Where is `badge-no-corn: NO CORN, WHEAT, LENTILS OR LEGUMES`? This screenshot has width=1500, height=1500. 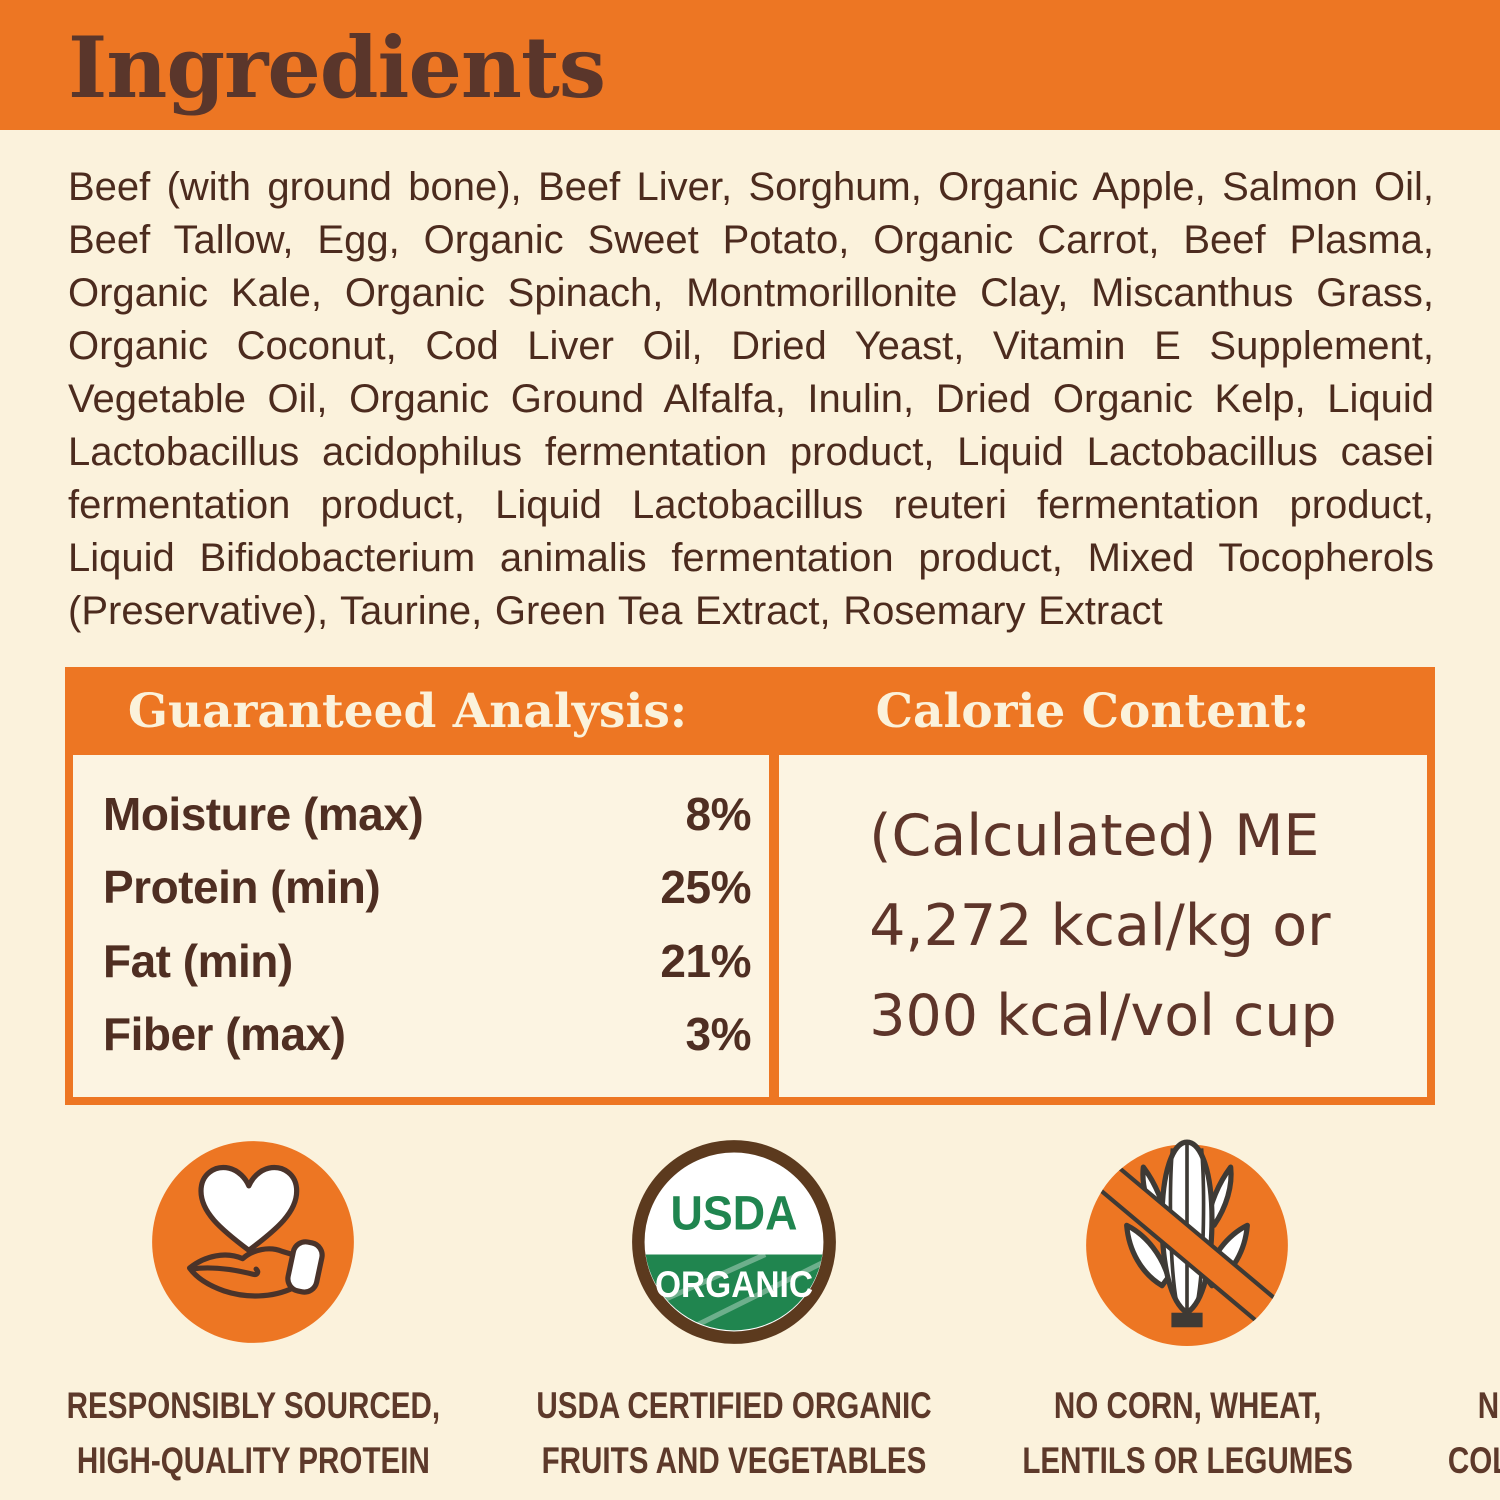 badge-no-corn: NO CORN, WHEAT, LENTILS OR LEGUMES is located at coordinates (1187, 1313).